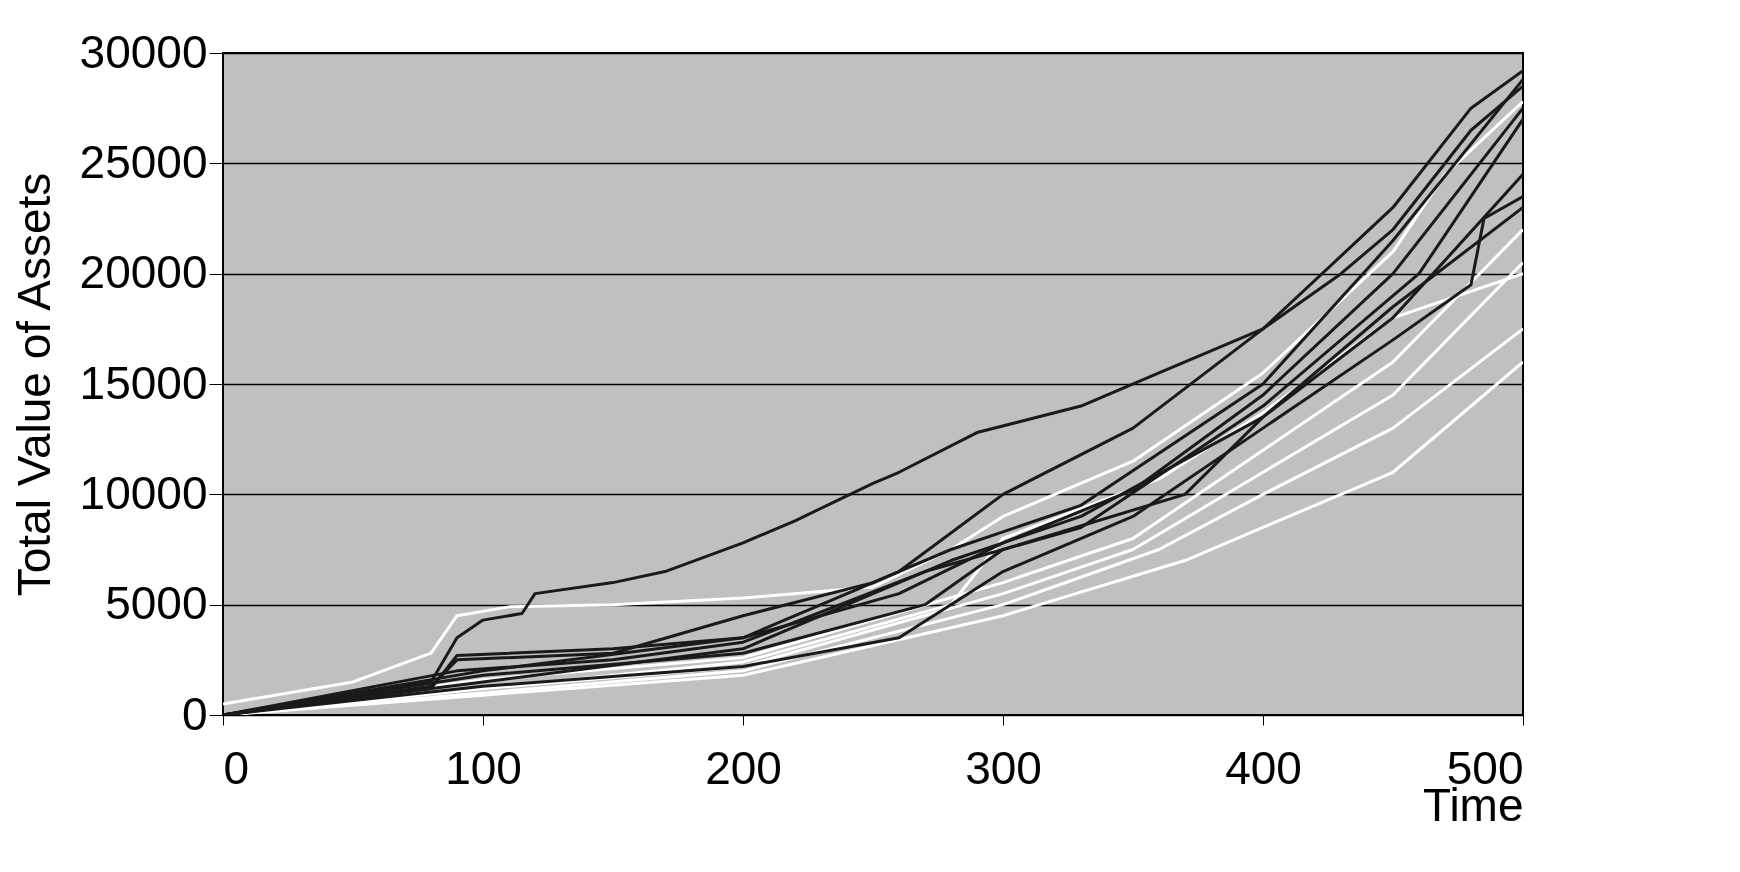 The height and width of the screenshot is (872, 1740). Describe the element at coordinates (236, 767) in the screenshot. I see `x-tick-label: 0` at that location.